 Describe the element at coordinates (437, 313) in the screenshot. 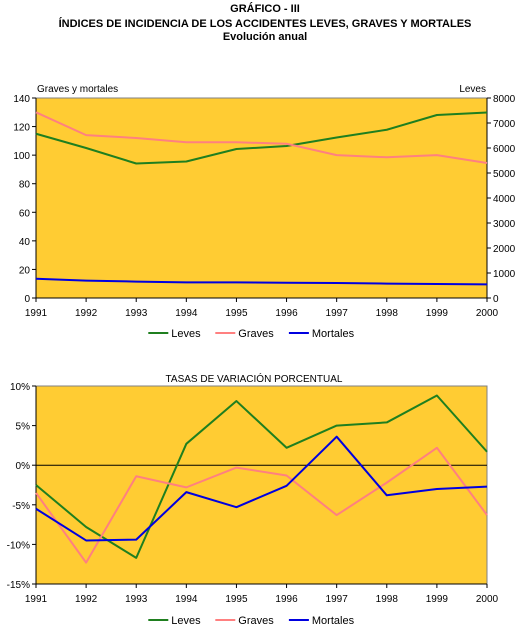

I see `chart1-x-tick-label: 1999` at that location.